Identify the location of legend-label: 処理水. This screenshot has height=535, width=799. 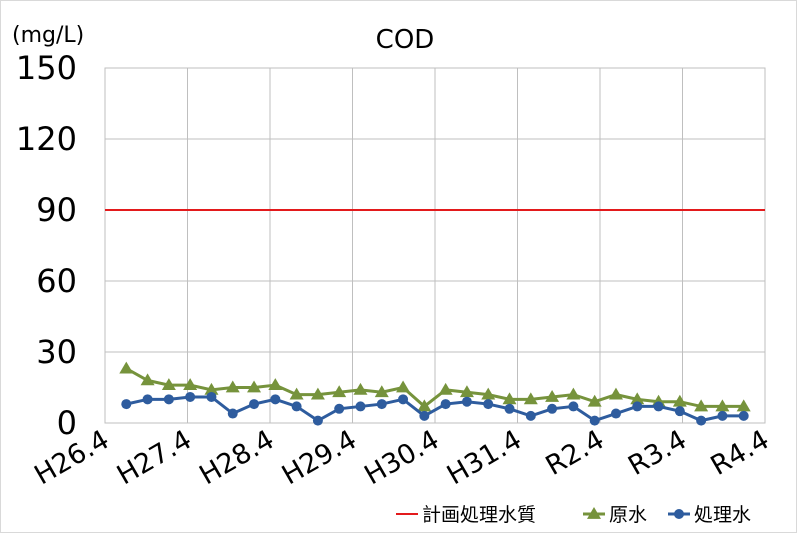
(722, 515).